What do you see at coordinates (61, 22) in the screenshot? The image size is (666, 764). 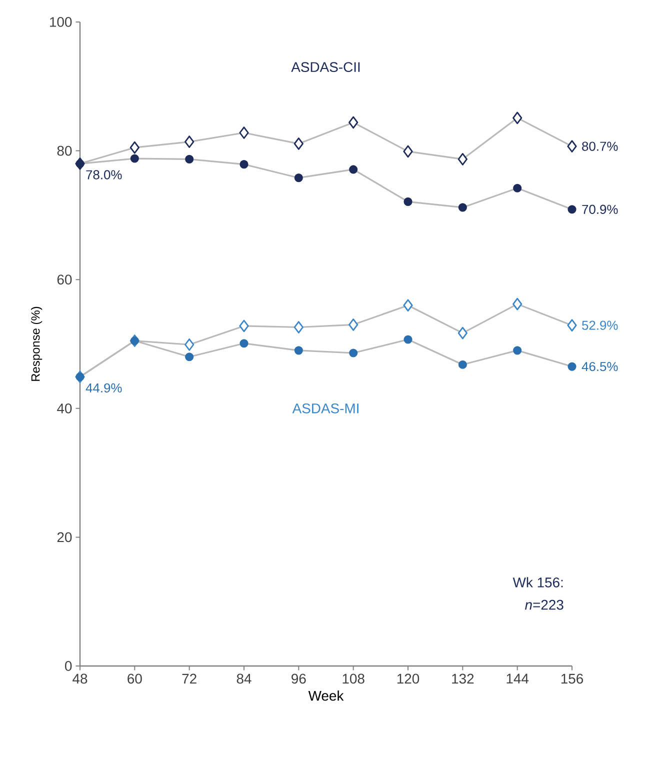 I see `y-tick-label: 100` at bounding box center [61, 22].